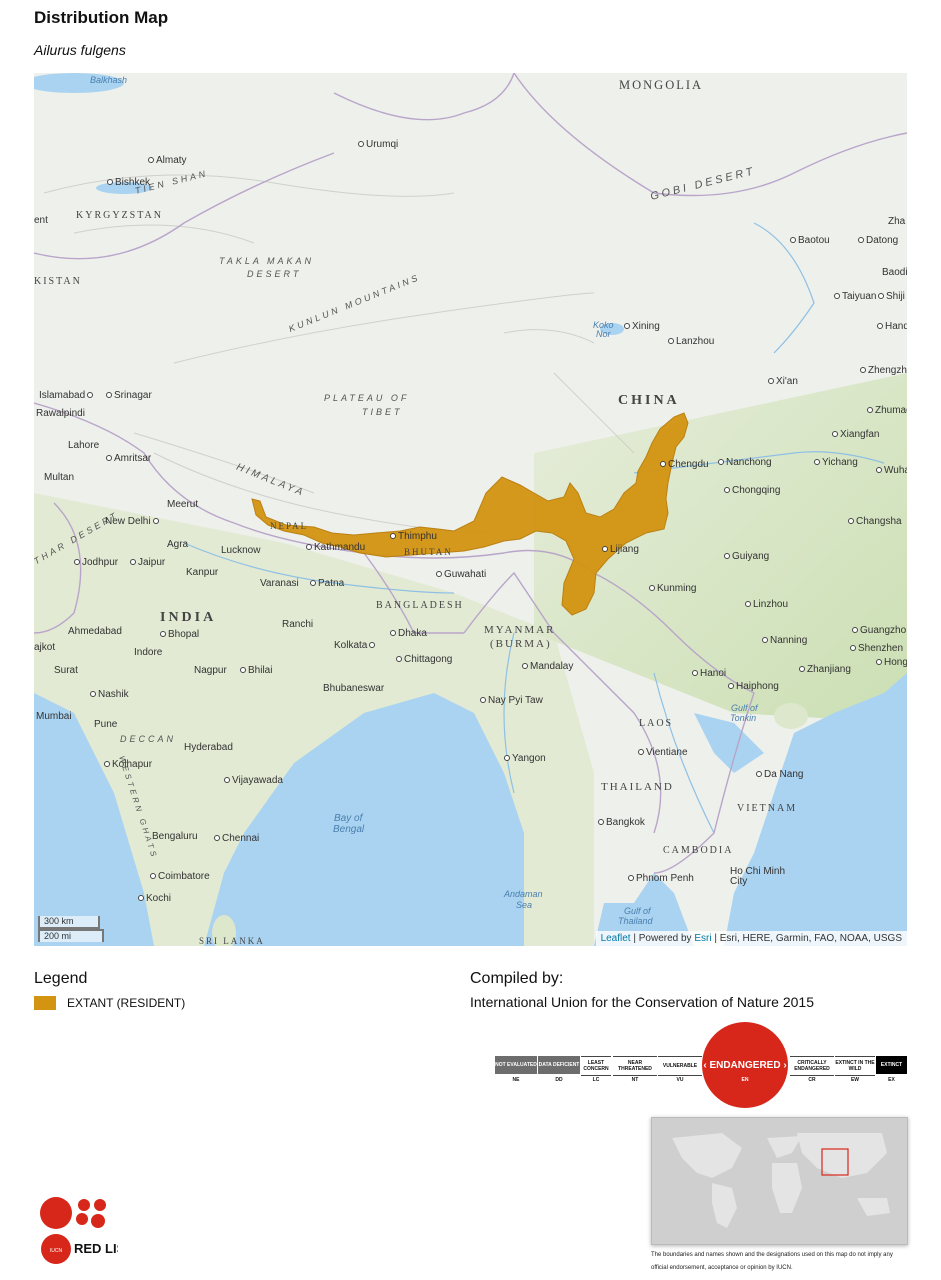 This screenshot has width=941, height=1280. What do you see at coordinates (95, 631) in the screenshot?
I see `city-label: Ahmedabad` at bounding box center [95, 631].